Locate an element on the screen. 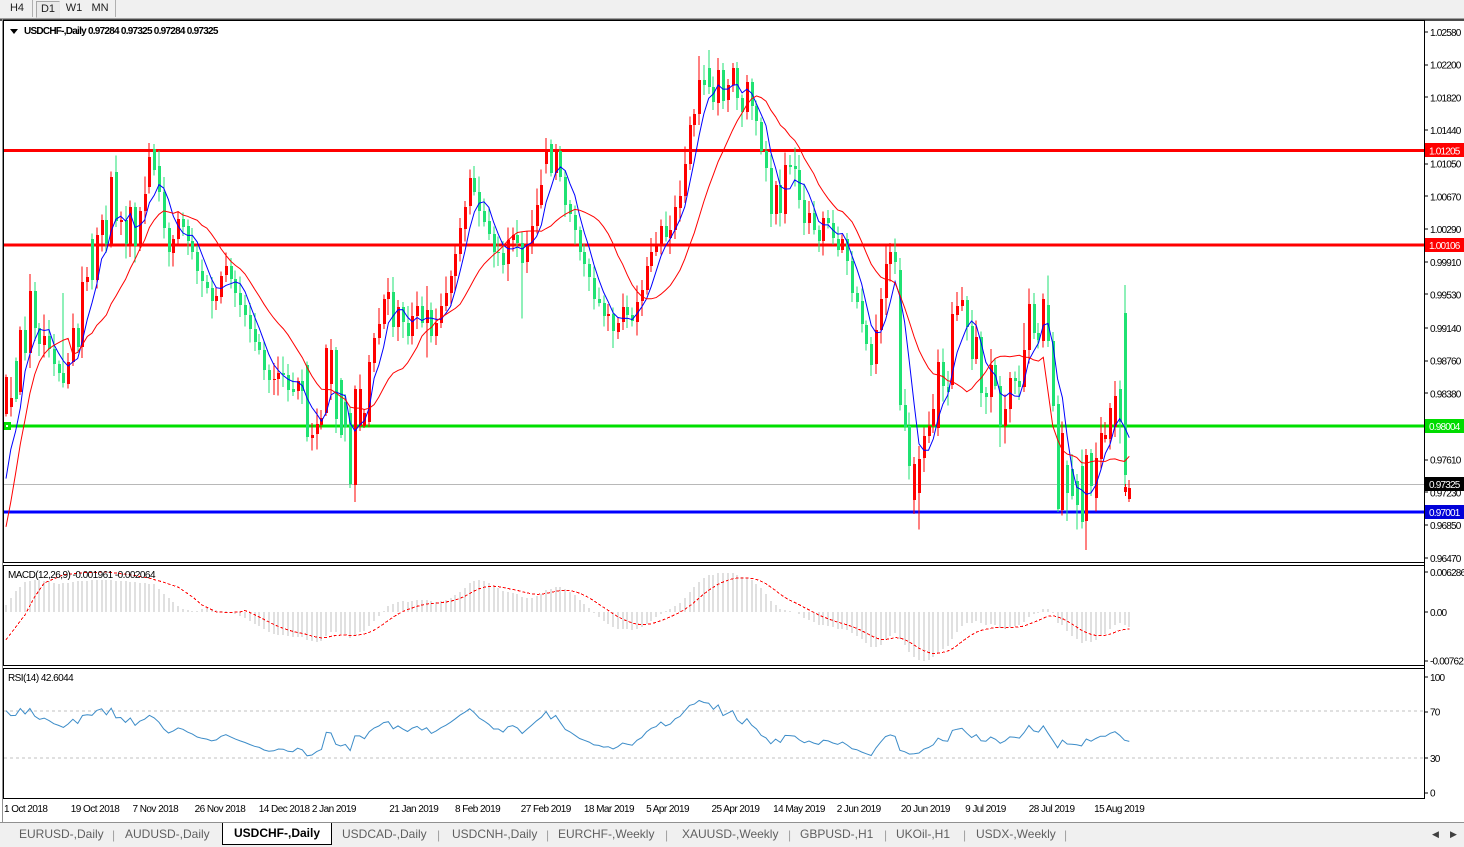 This screenshot has height=847, width=1464. svg-text: 0.99910 is located at coordinates (1446, 263).